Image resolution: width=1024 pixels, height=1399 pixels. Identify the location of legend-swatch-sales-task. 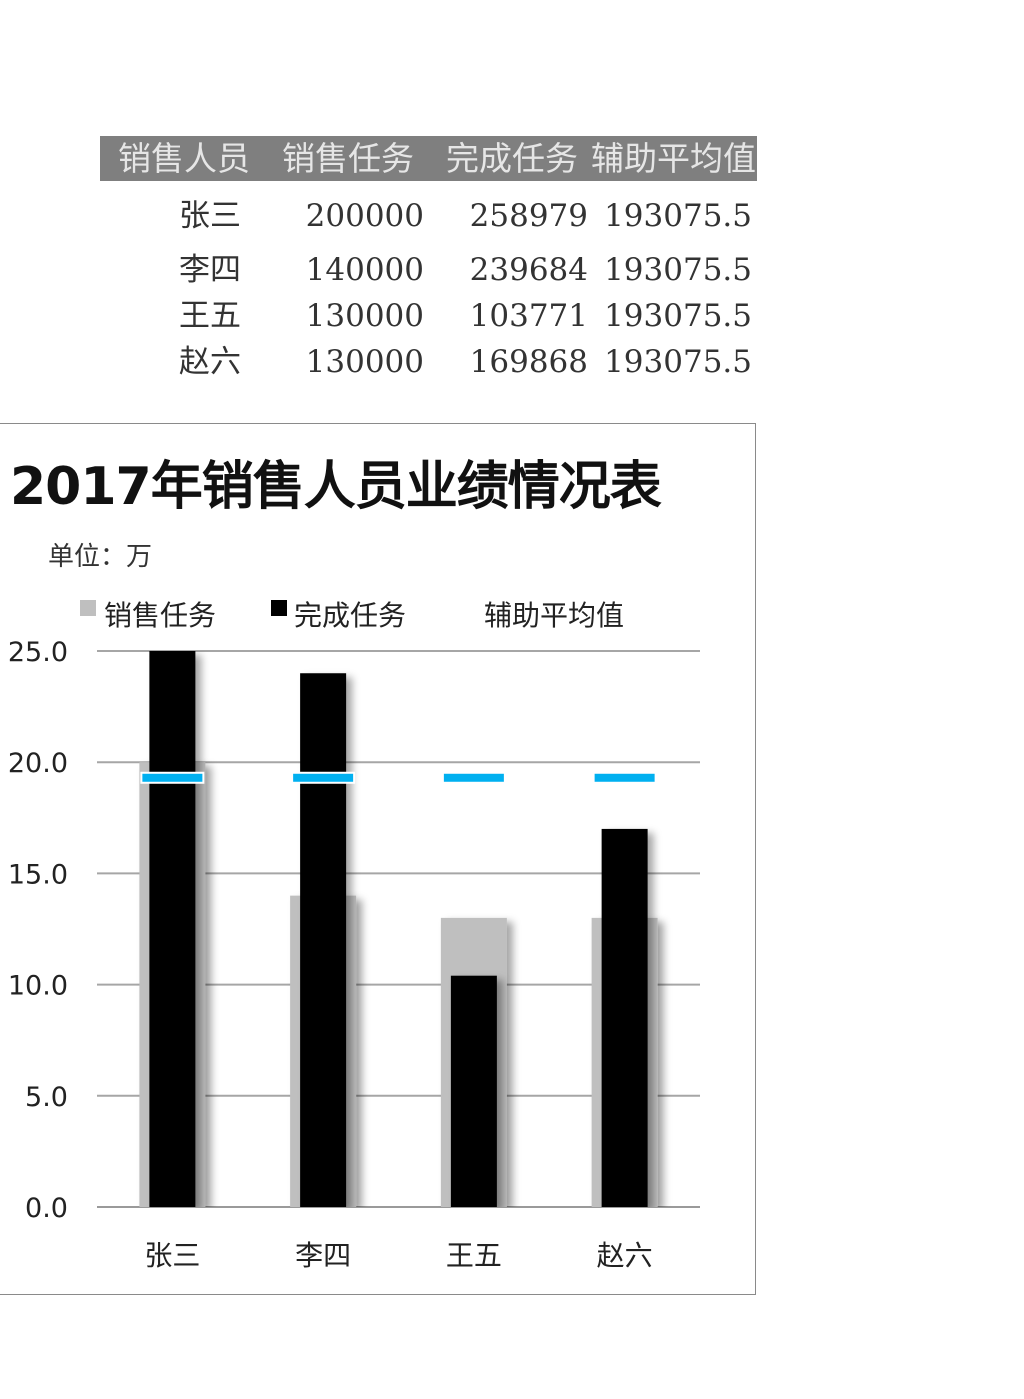
(88, 608).